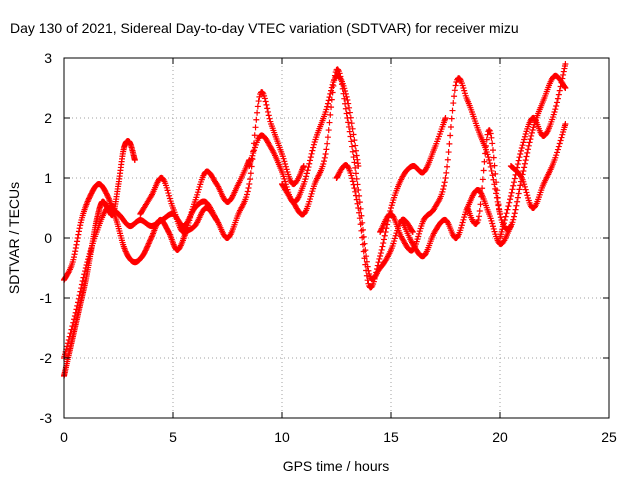 This screenshot has height=480, width=640. What do you see at coordinates (500, 437) in the screenshot?
I see `x-tick-label: 20` at bounding box center [500, 437].